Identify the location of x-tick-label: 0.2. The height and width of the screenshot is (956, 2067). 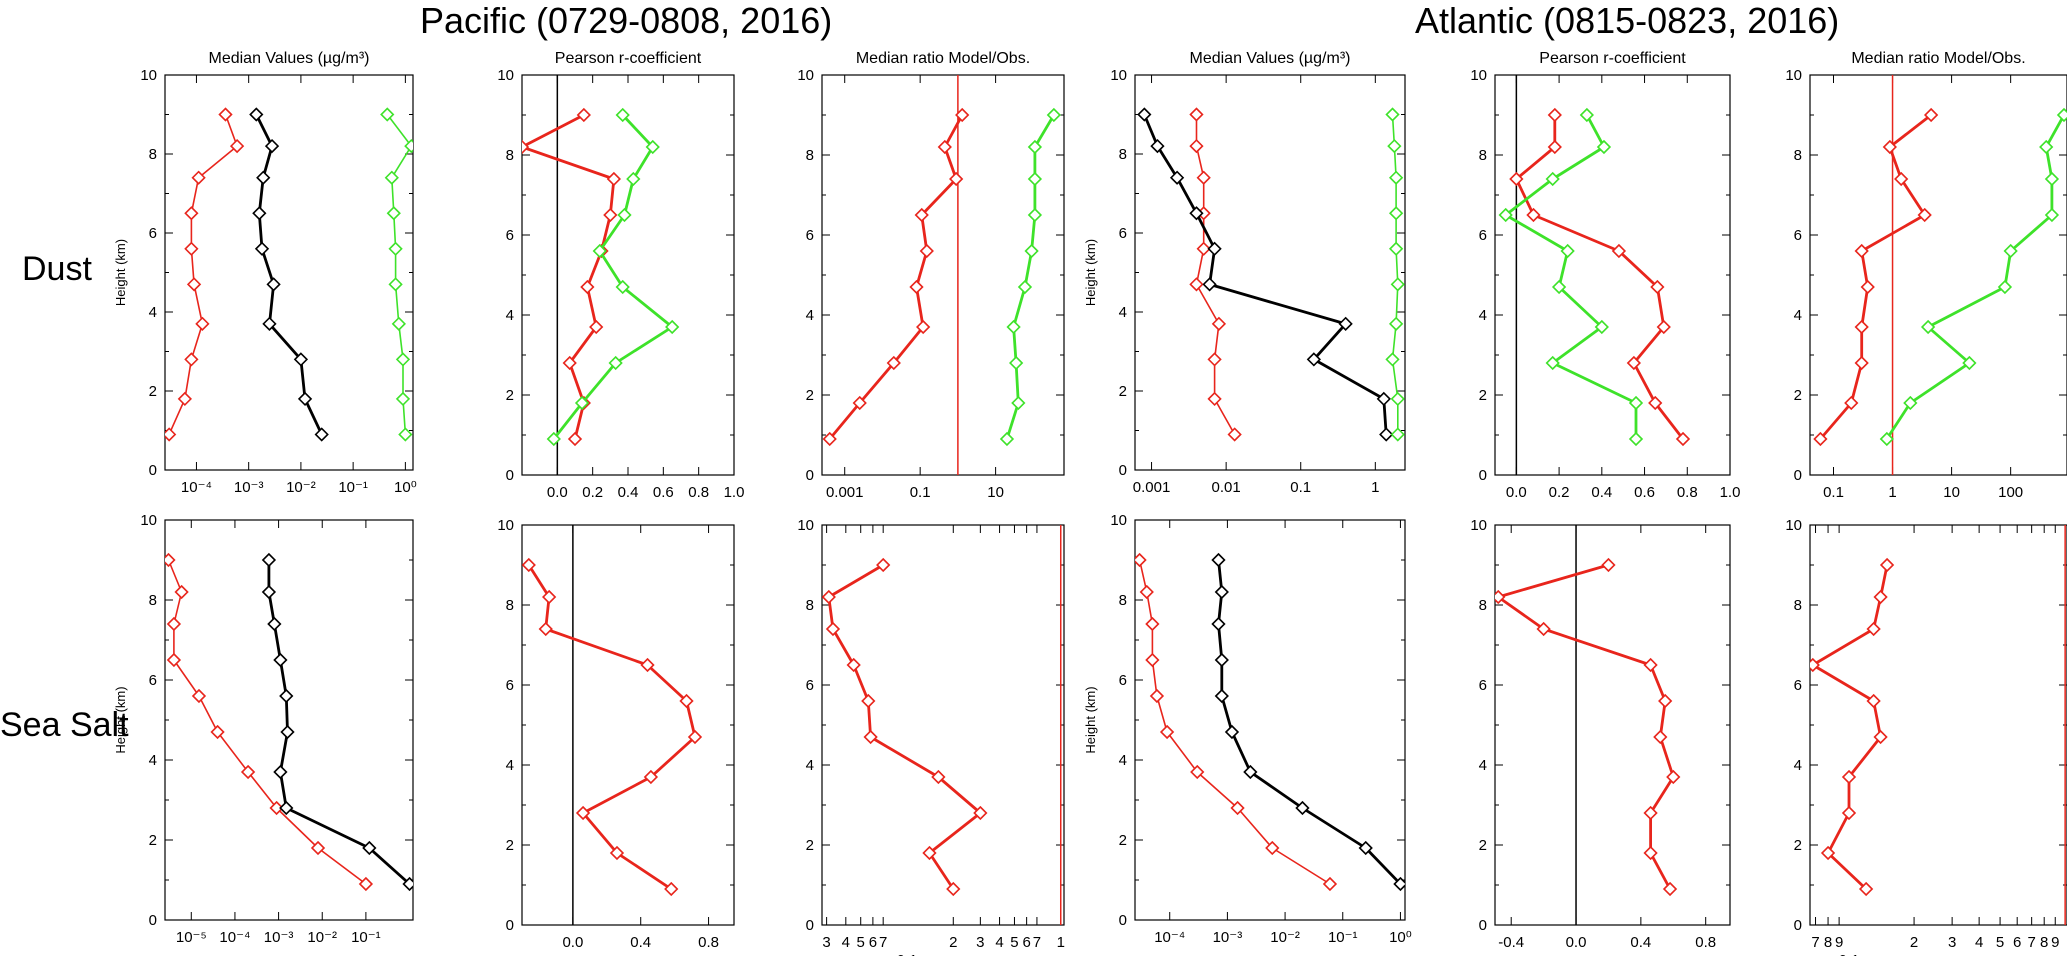
(592, 492).